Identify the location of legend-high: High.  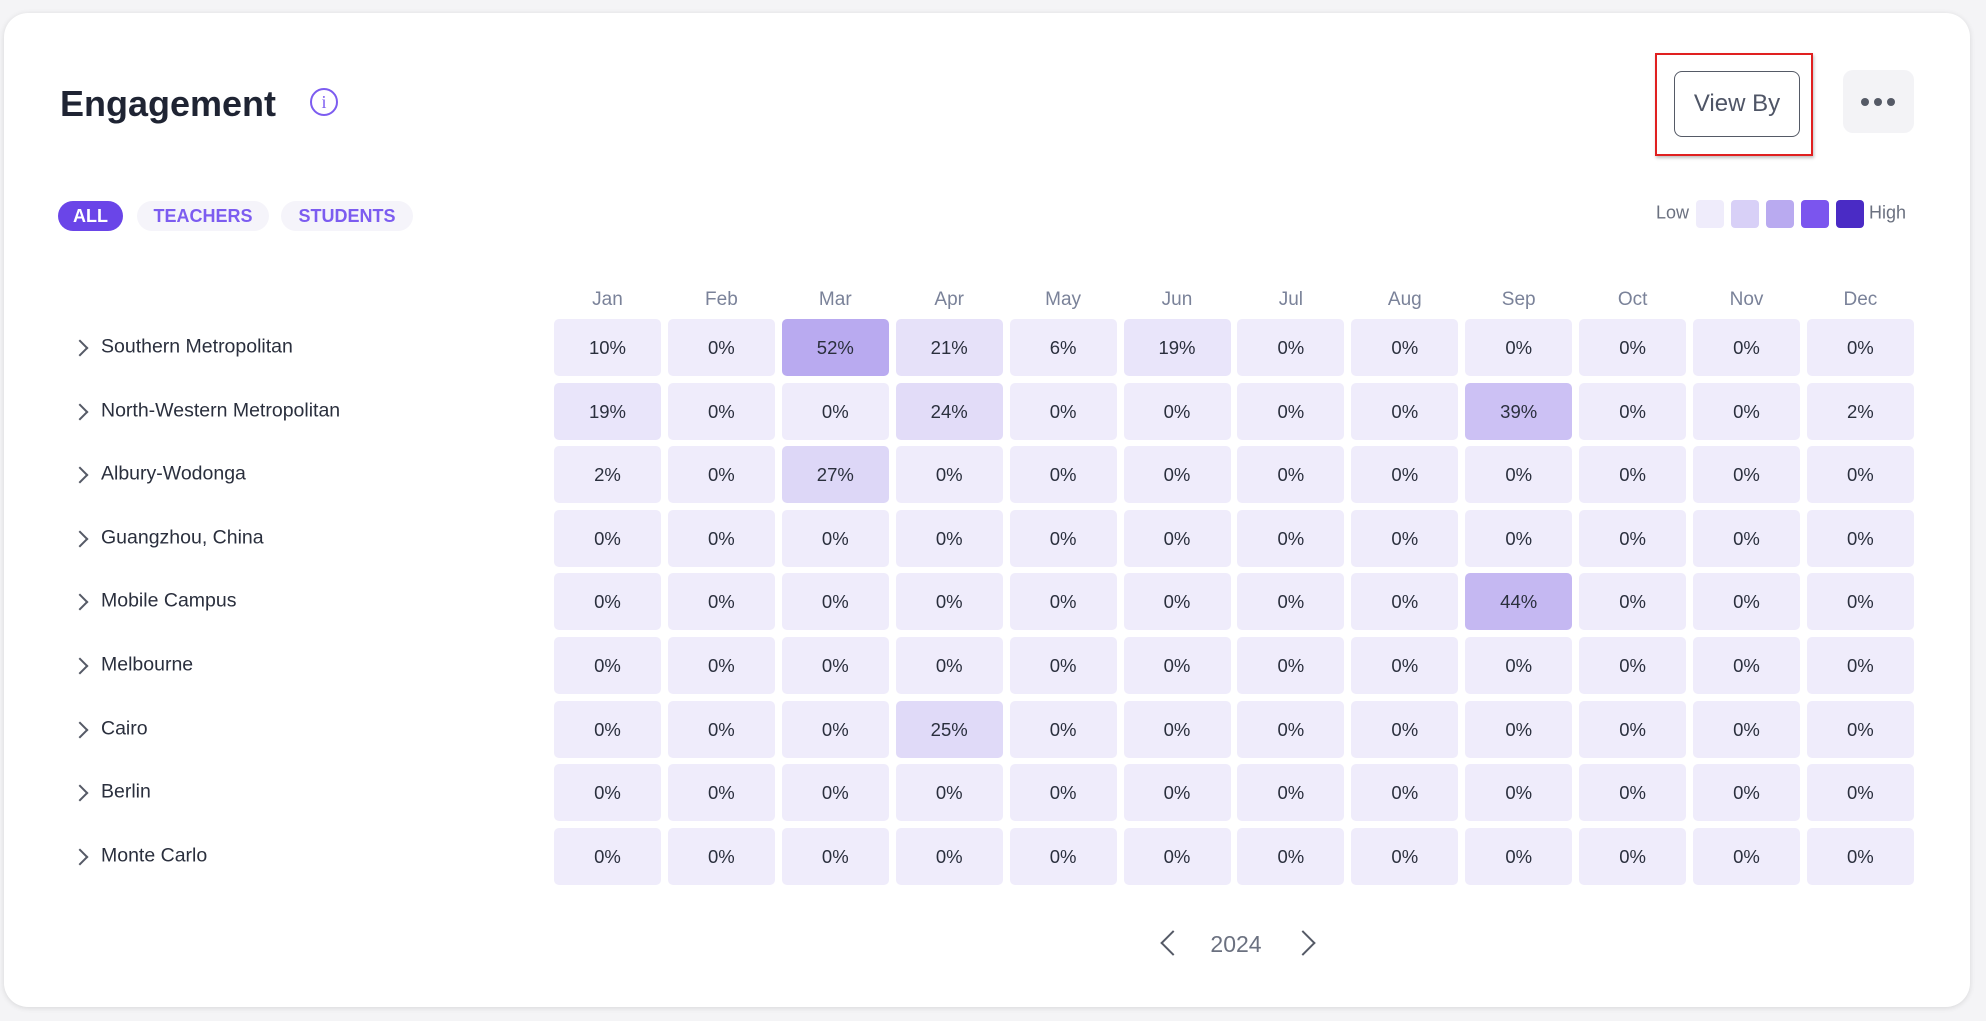
(1888, 212).